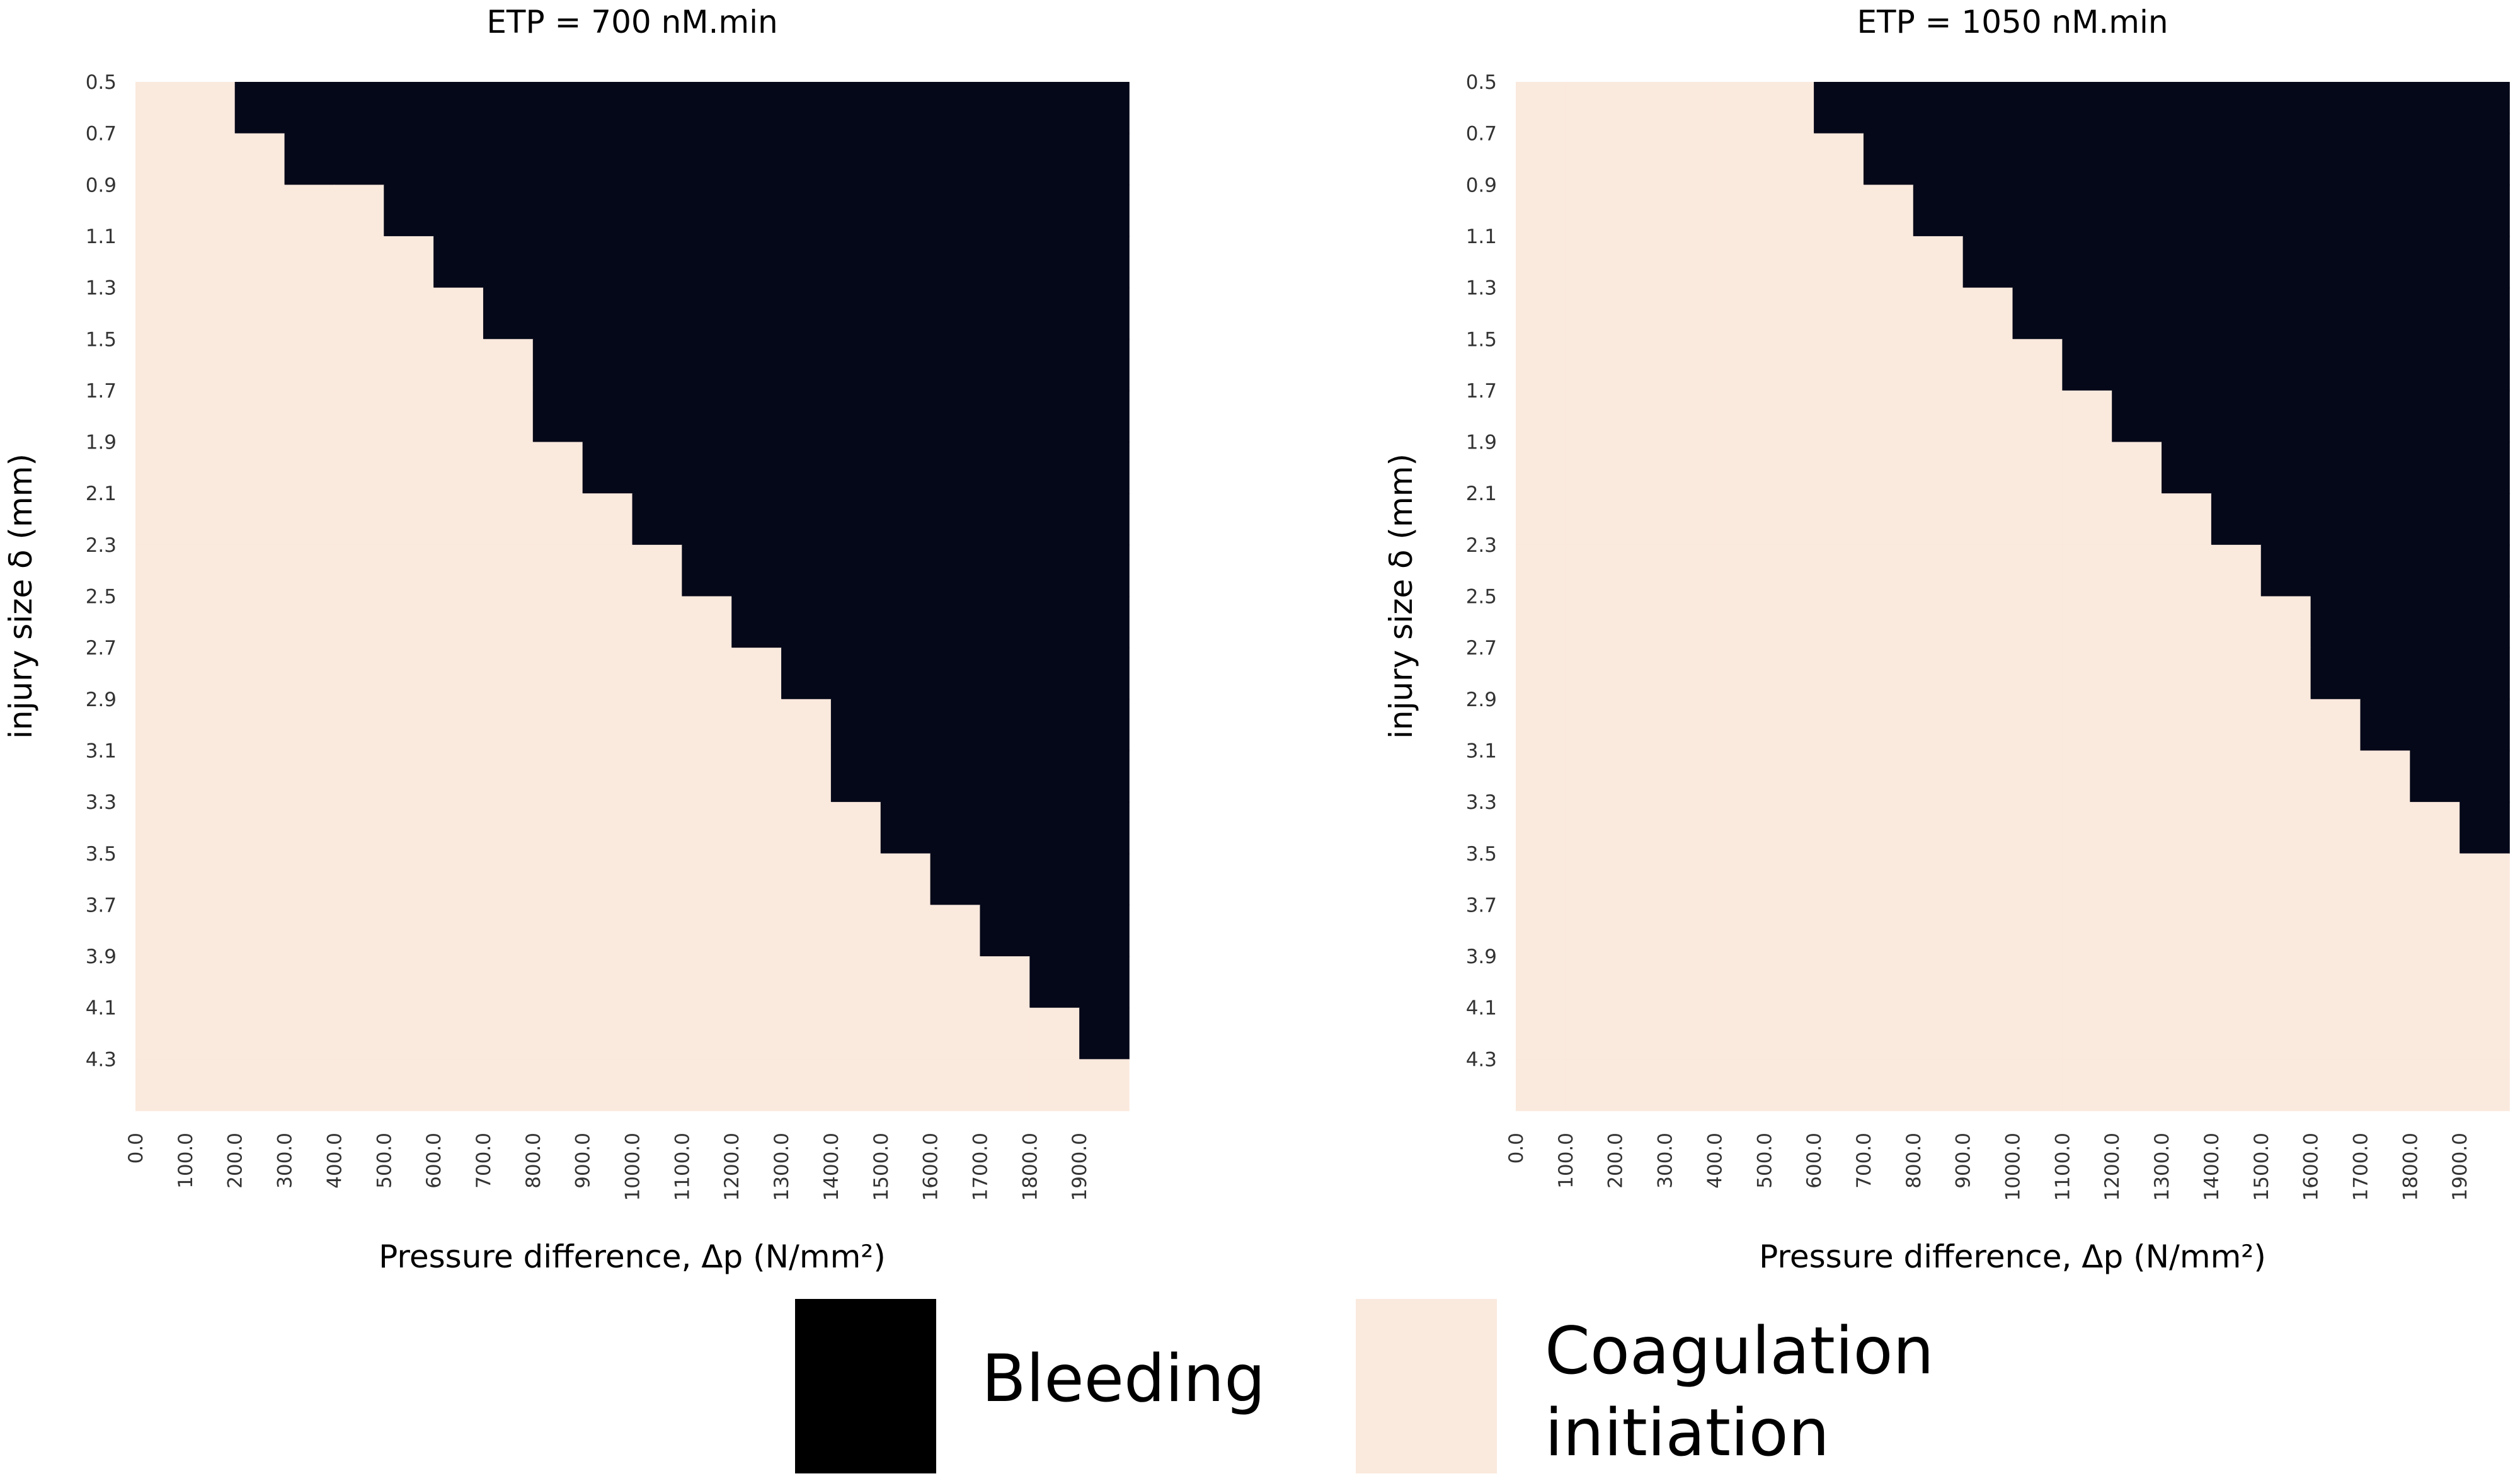 Image resolution: width=2520 pixels, height=1481 pixels. Describe the element at coordinates (1481, 648) in the screenshot. I see `y-tick-label: 2.7` at that location.